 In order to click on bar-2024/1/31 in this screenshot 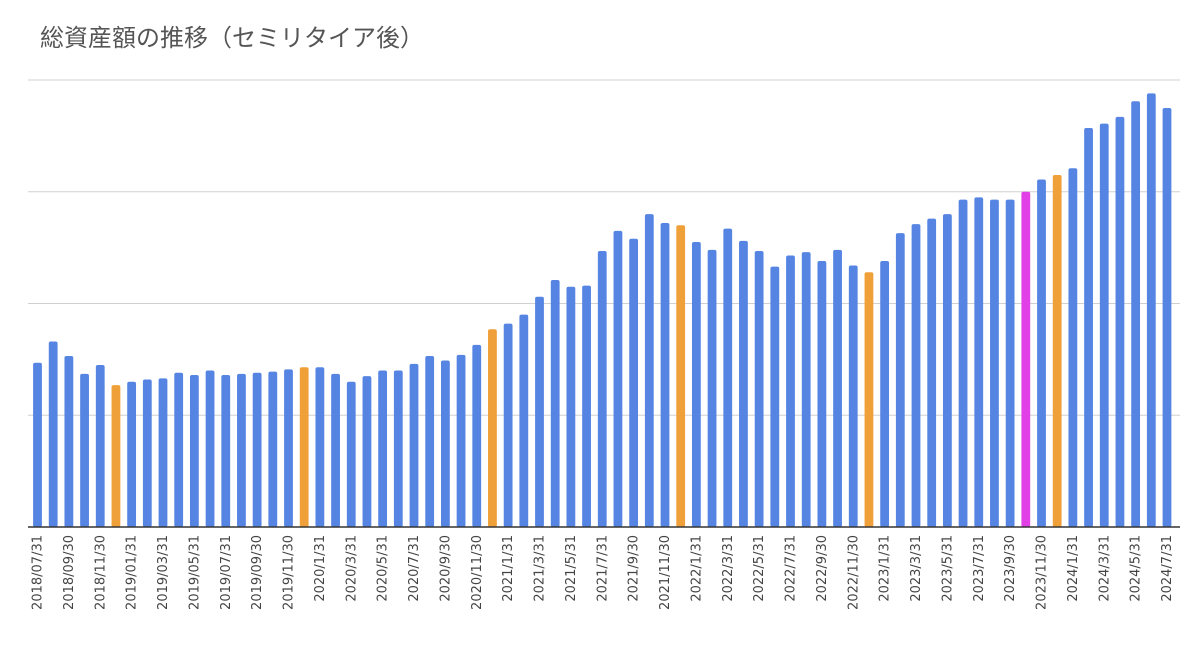, I will do `click(1073, 347)`.